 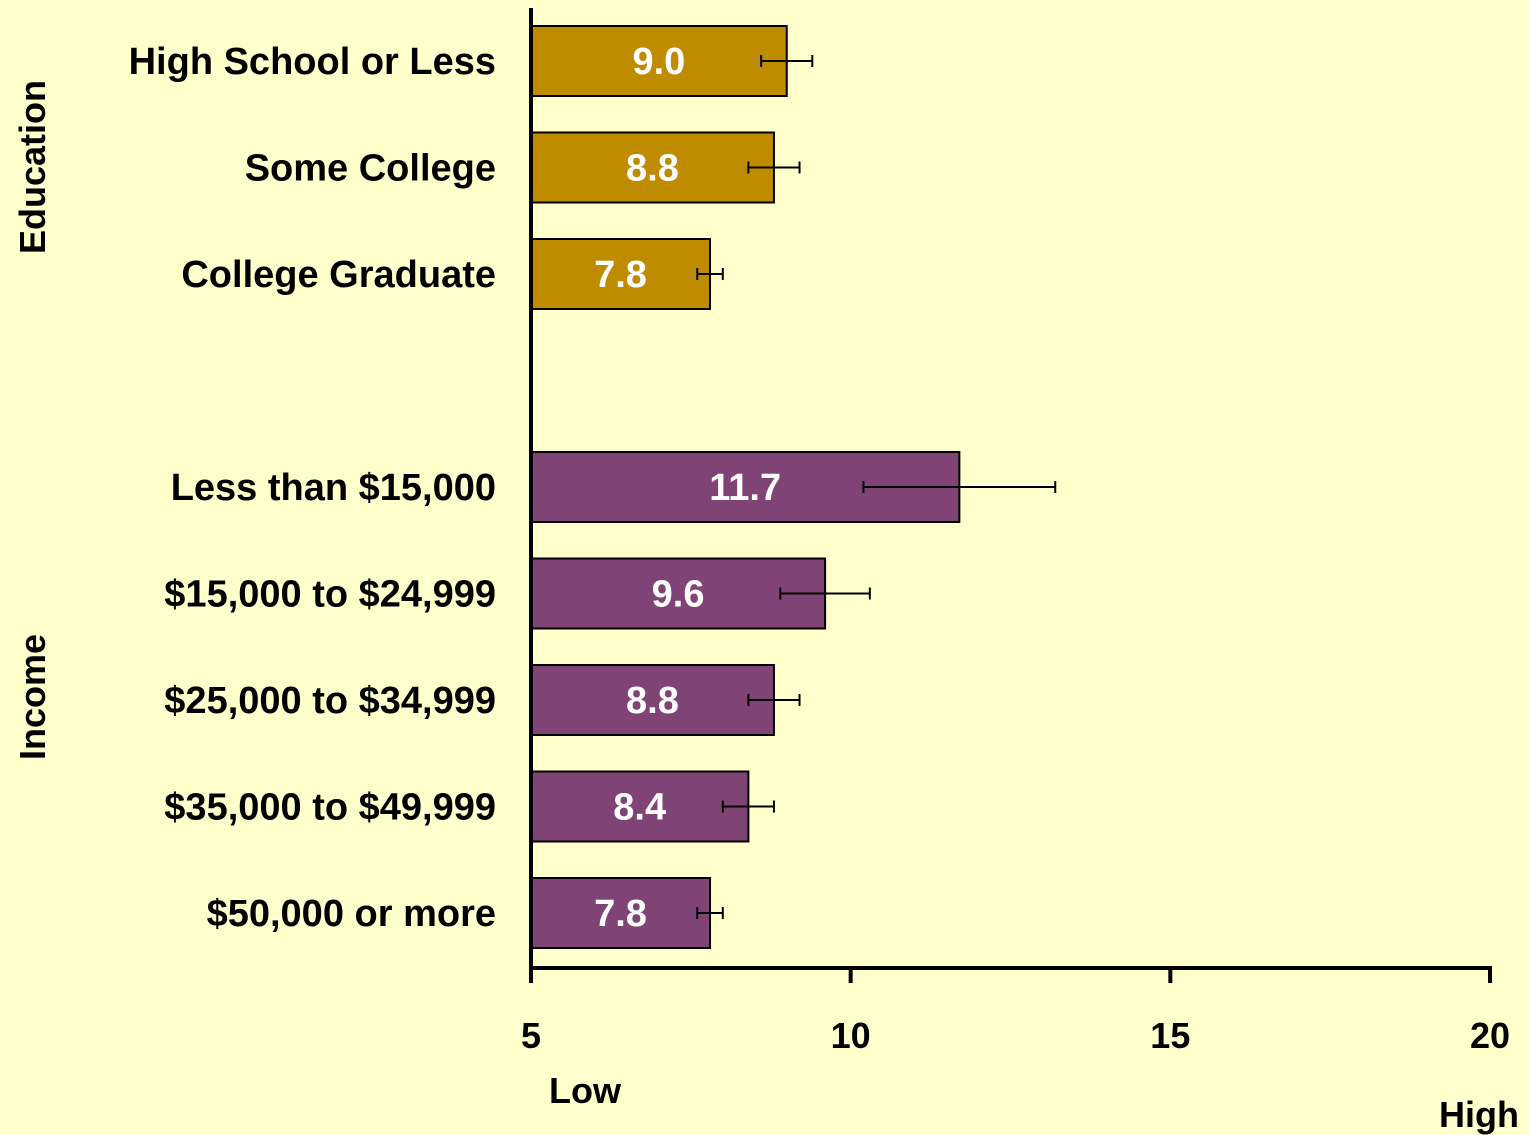 What do you see at coordinates (370, 169) in the screenshot?
I see `category-label: Some College` at bounding box center [370, 169].